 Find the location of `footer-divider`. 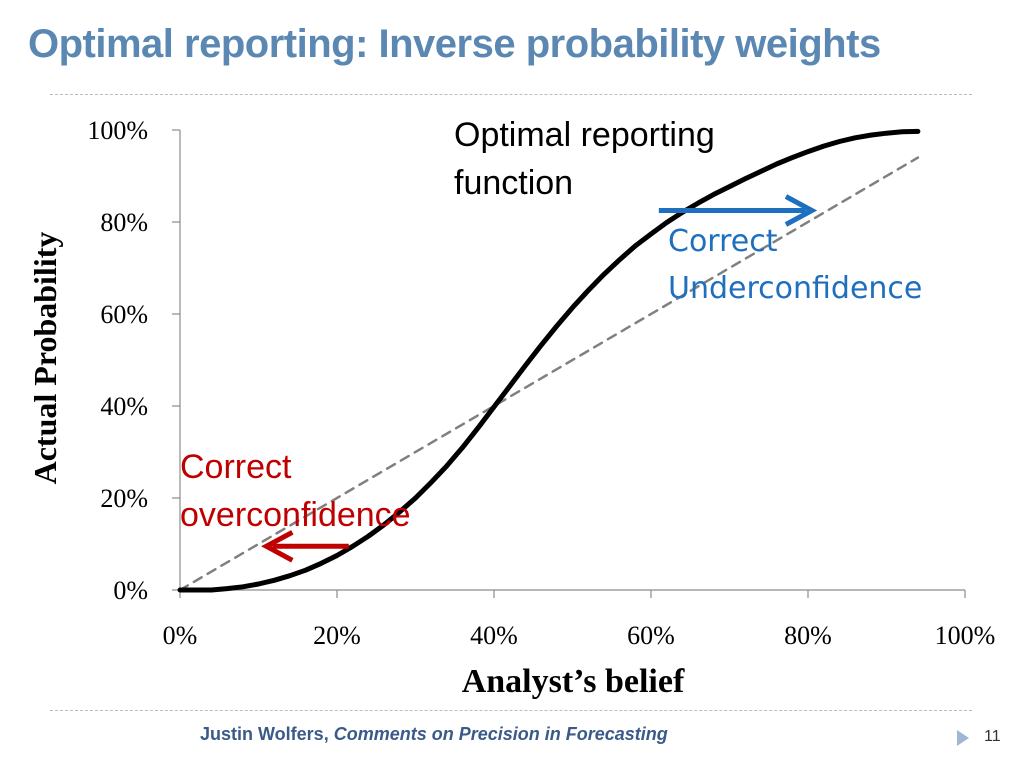

footer-divider is located at coordinates (511, 710).